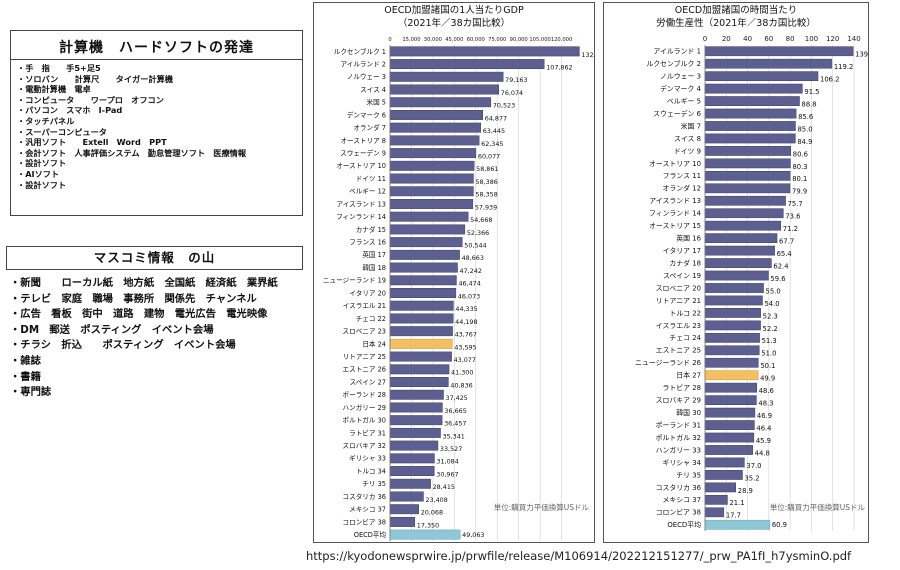  I want to click on value-label: 37.0, so click(753, 466).